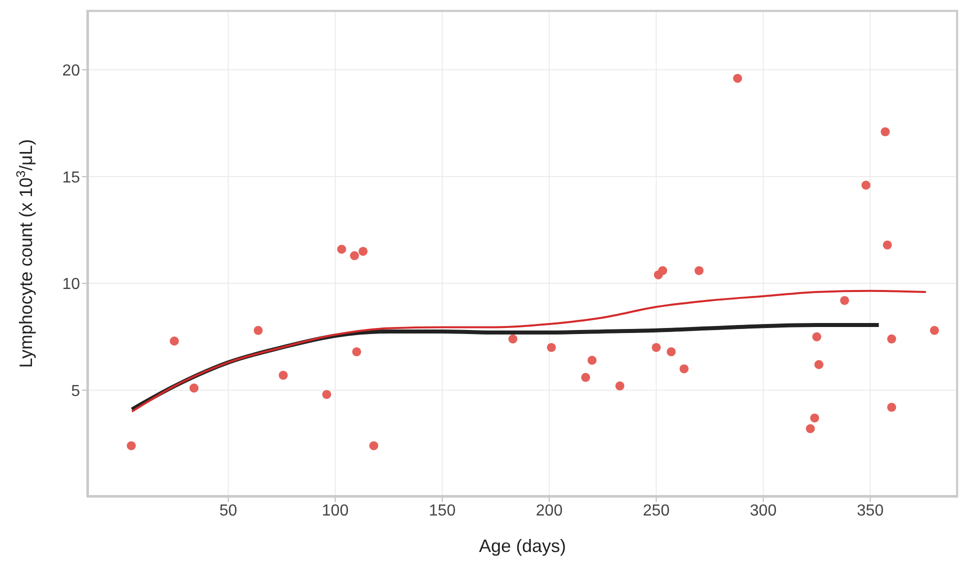 The image size is (964, 565). I want to click on y-tick-label: 5, so click(75, 391).